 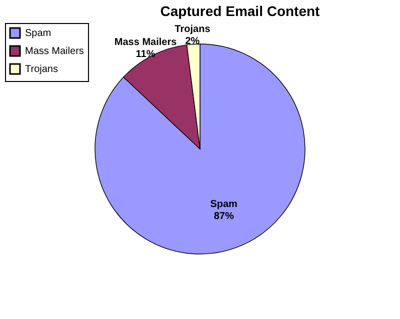 I want to click on slice-label: Mass Mailers, so click(x=146, y=42).